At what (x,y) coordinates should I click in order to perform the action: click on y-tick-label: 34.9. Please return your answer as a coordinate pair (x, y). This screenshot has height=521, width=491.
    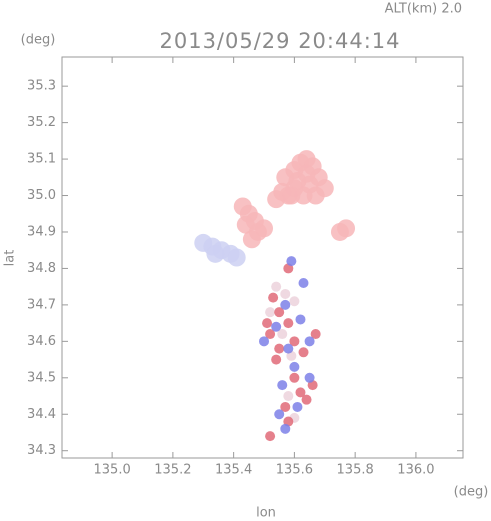
    Looking at the image, I should click on (41, 231).